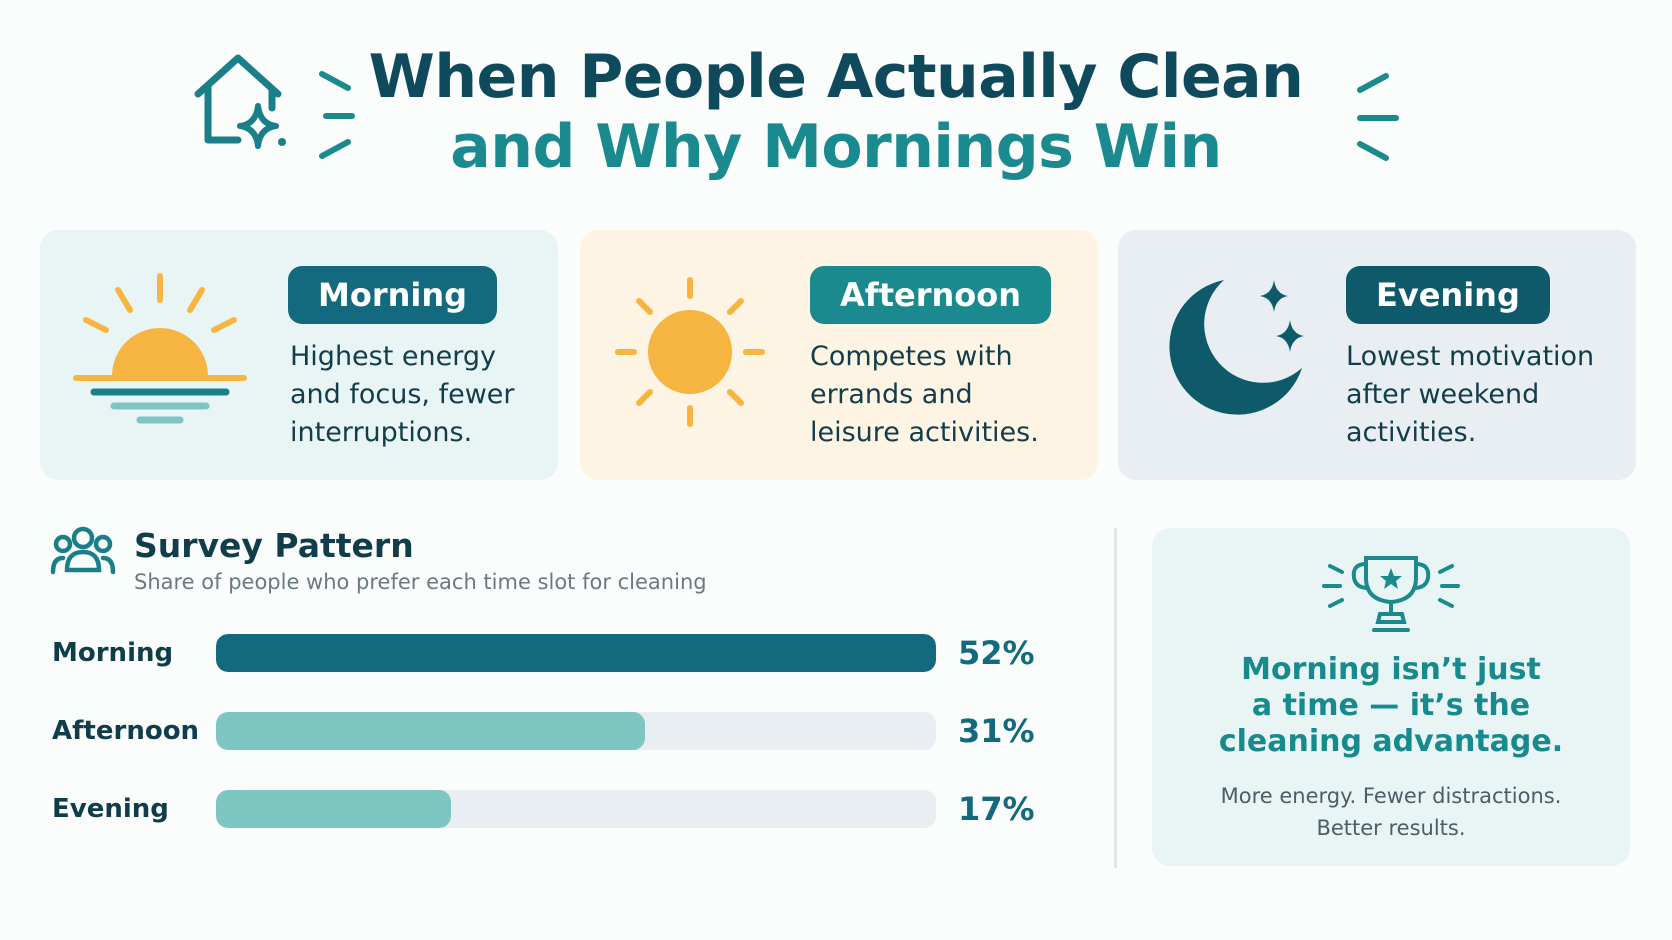 The width and height of the screenshot is (1672, 940). What do you see at coordinates (110, 809) in the screenshot?
I see `bar-label: Evening` at bounding box center [110, 809].